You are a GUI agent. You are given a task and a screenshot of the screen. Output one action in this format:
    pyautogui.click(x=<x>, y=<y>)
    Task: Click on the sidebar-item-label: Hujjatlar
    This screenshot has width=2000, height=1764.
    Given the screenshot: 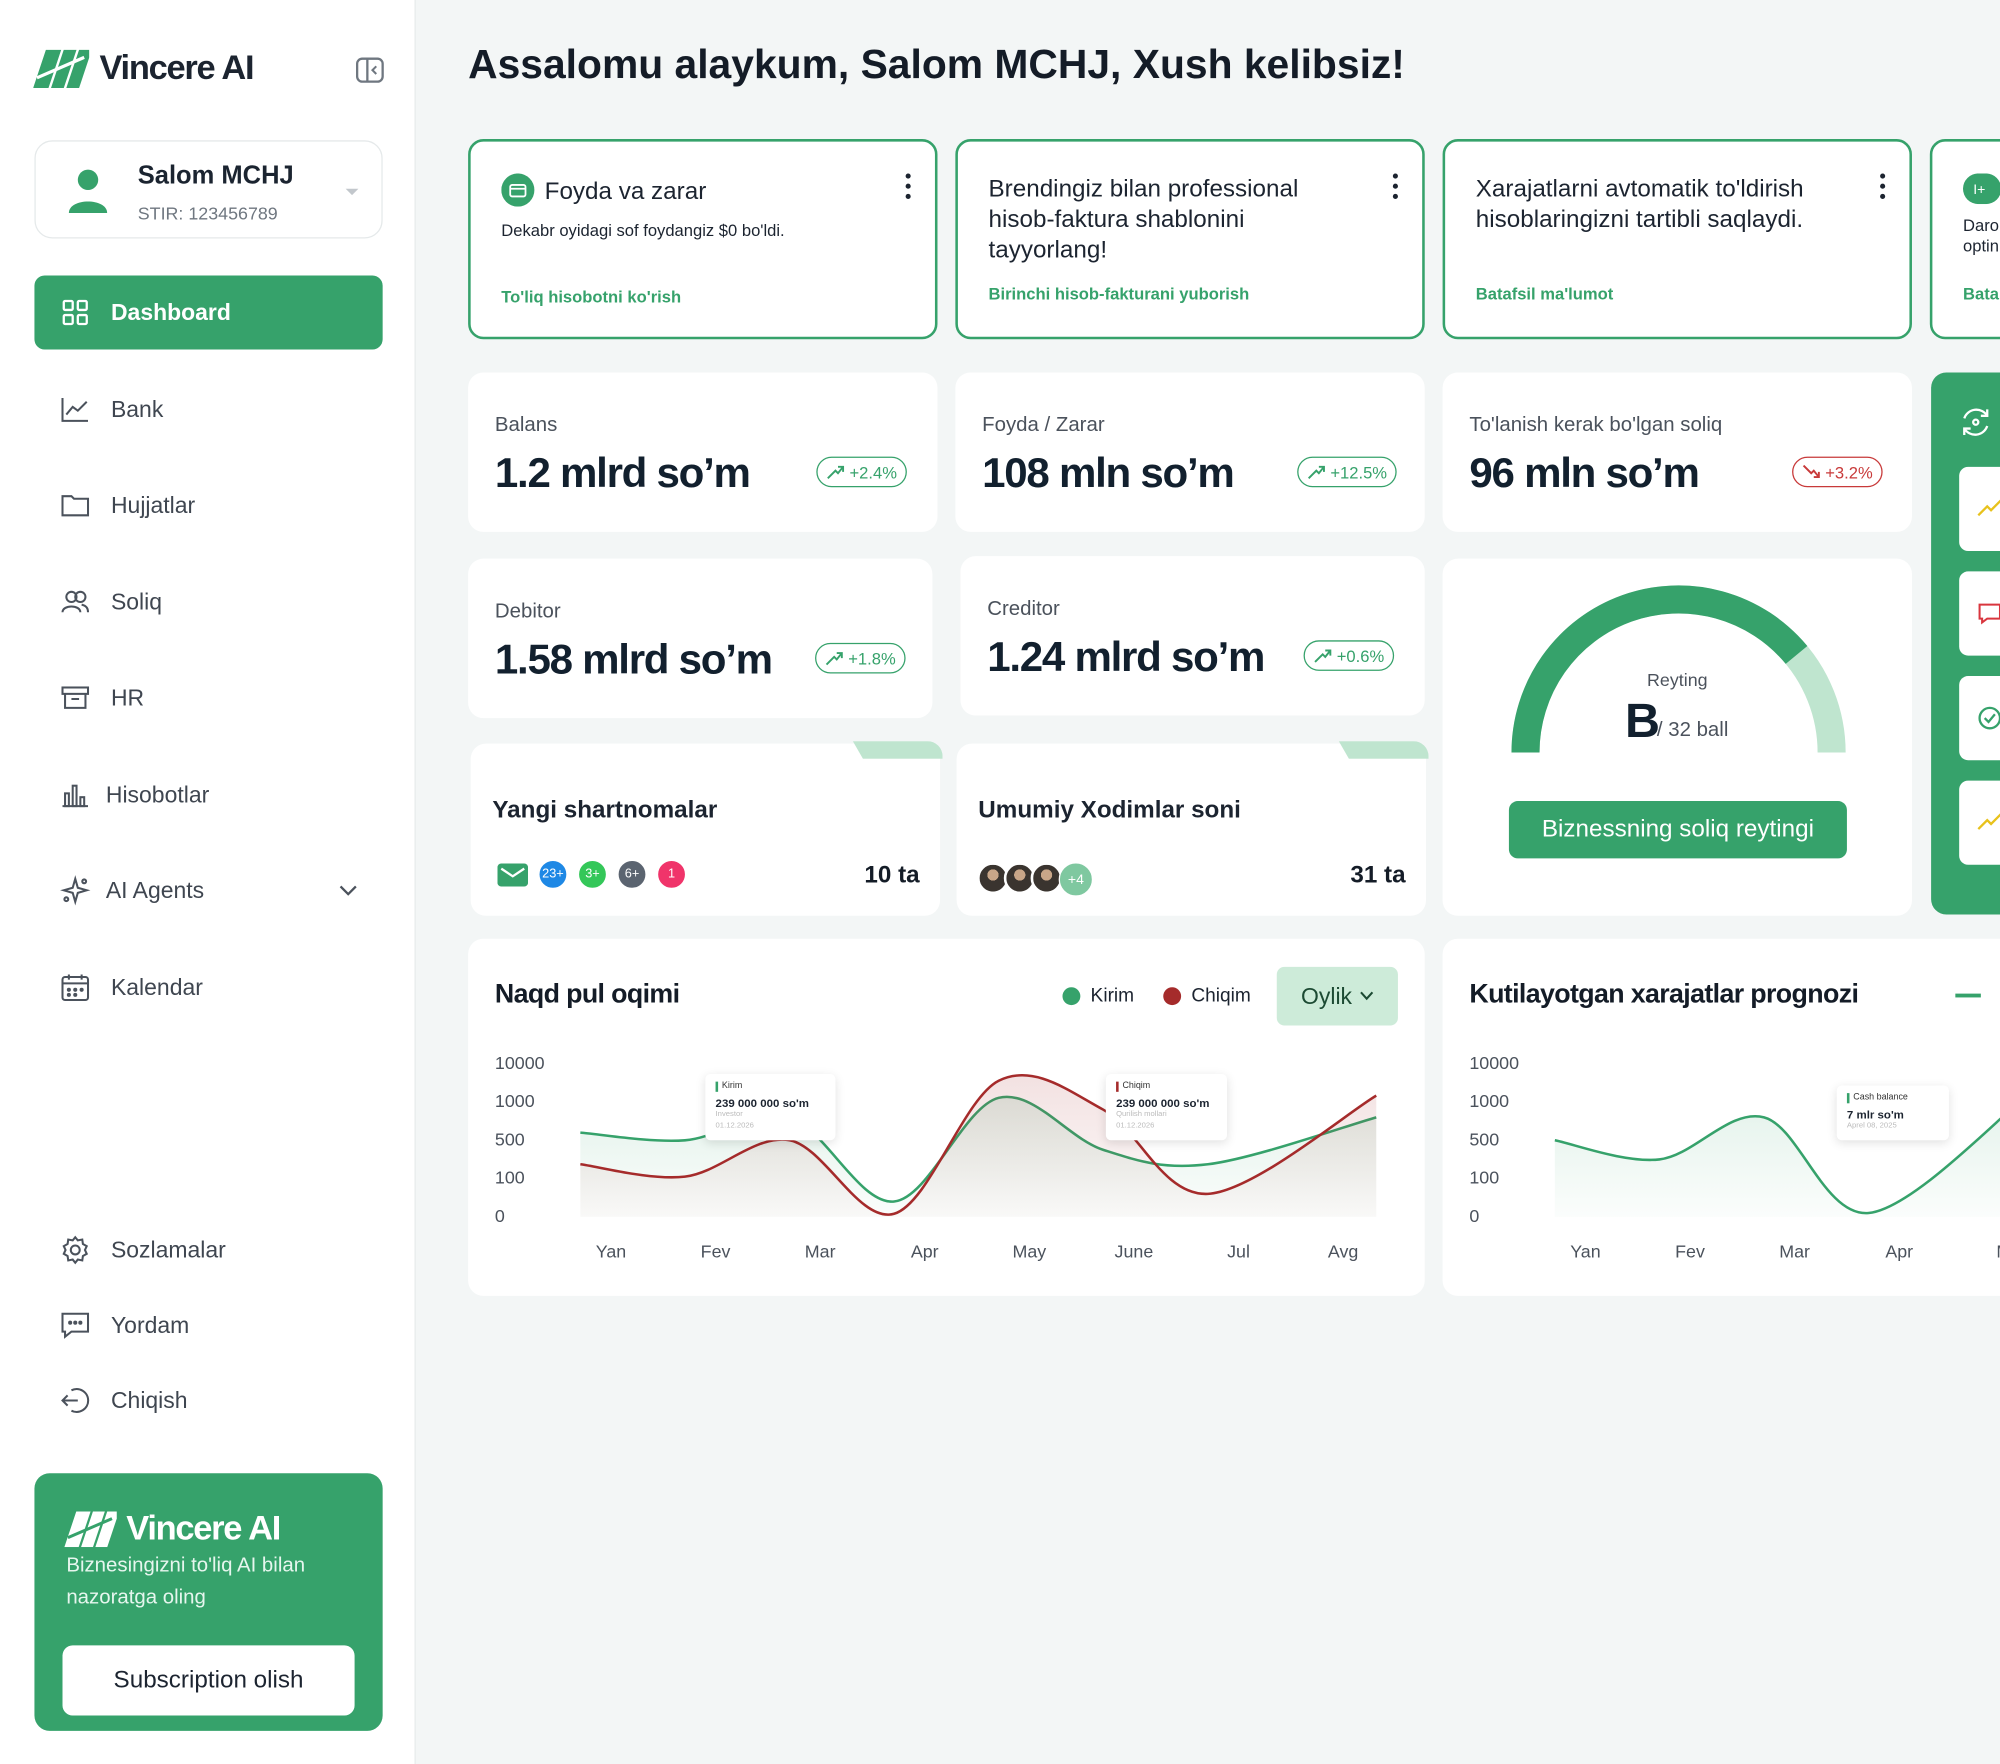 What is the action you would take?
    pyautogui.click(x=153, y=504)
    